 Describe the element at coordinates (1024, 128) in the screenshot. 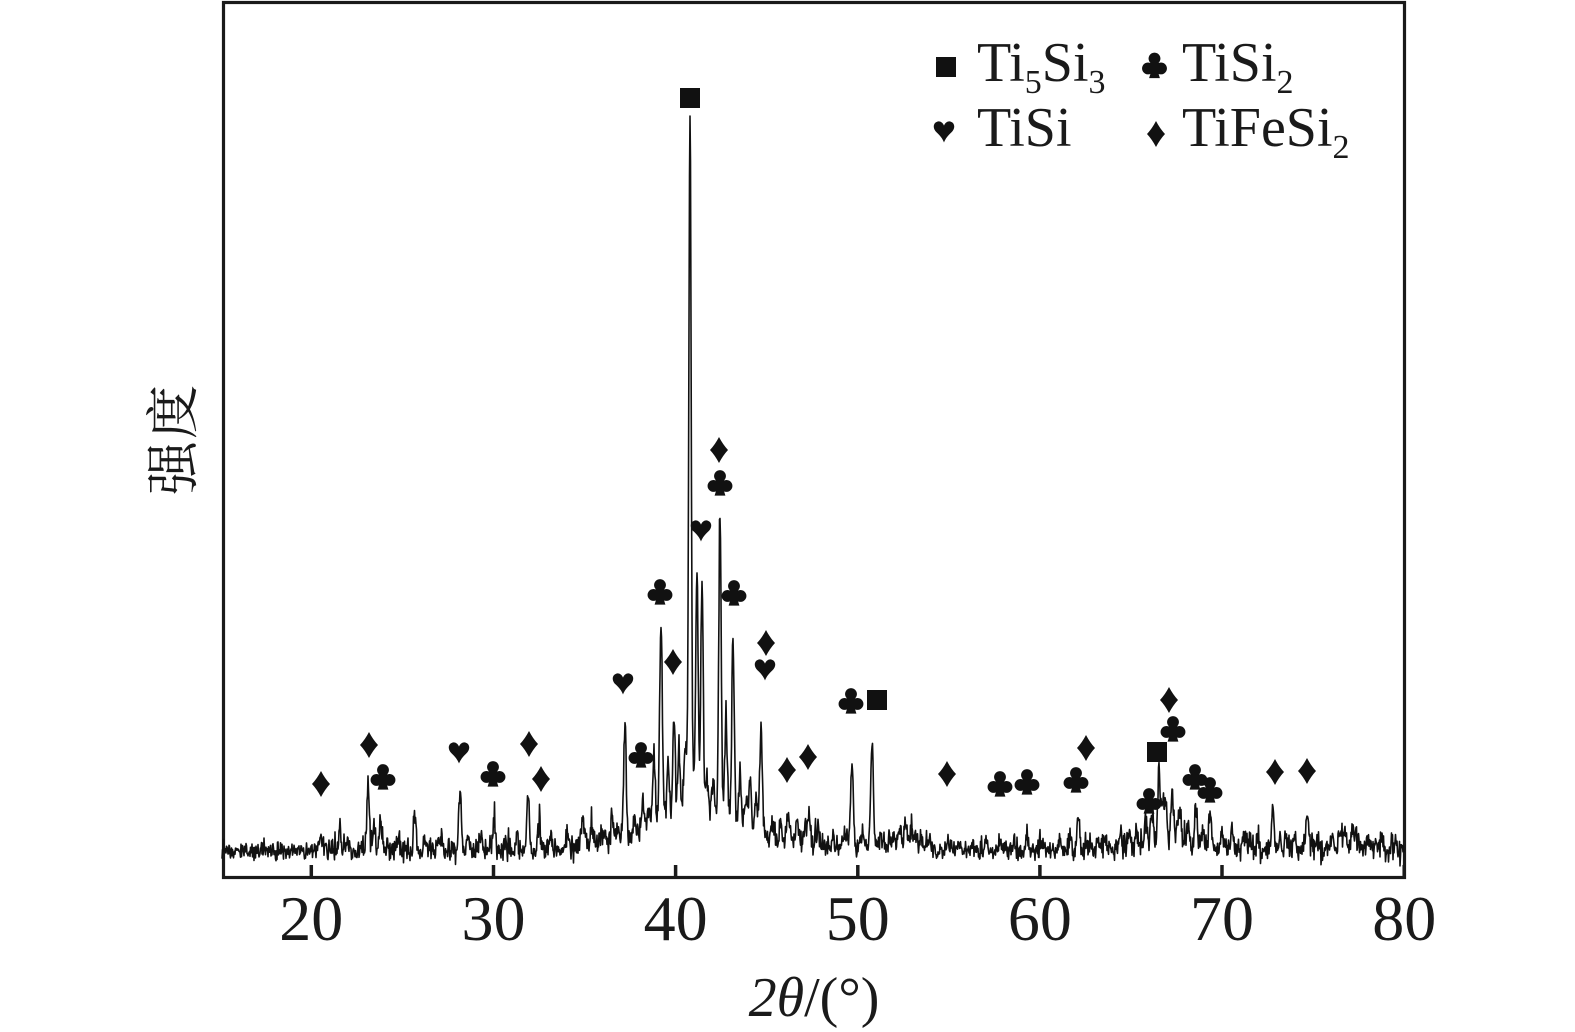

I see `svg-text: TiSi` at that location.